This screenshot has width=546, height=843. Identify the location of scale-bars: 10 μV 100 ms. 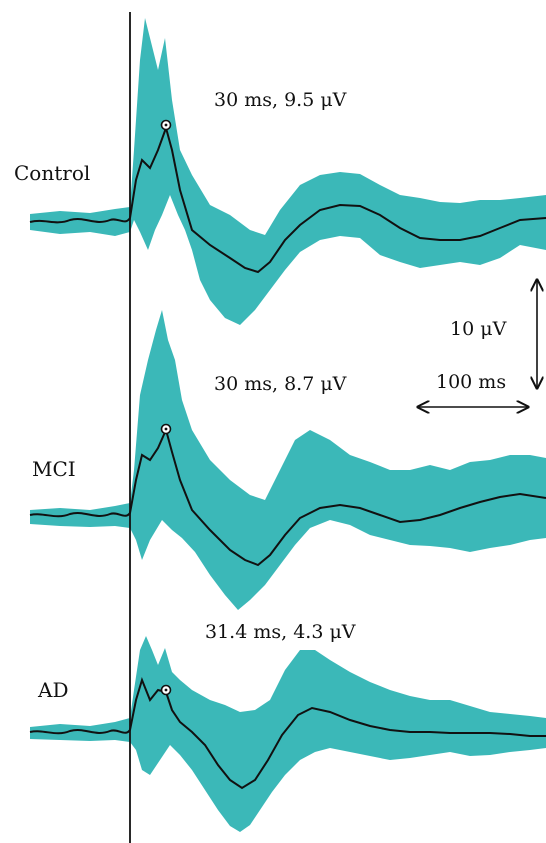
(477, 343).